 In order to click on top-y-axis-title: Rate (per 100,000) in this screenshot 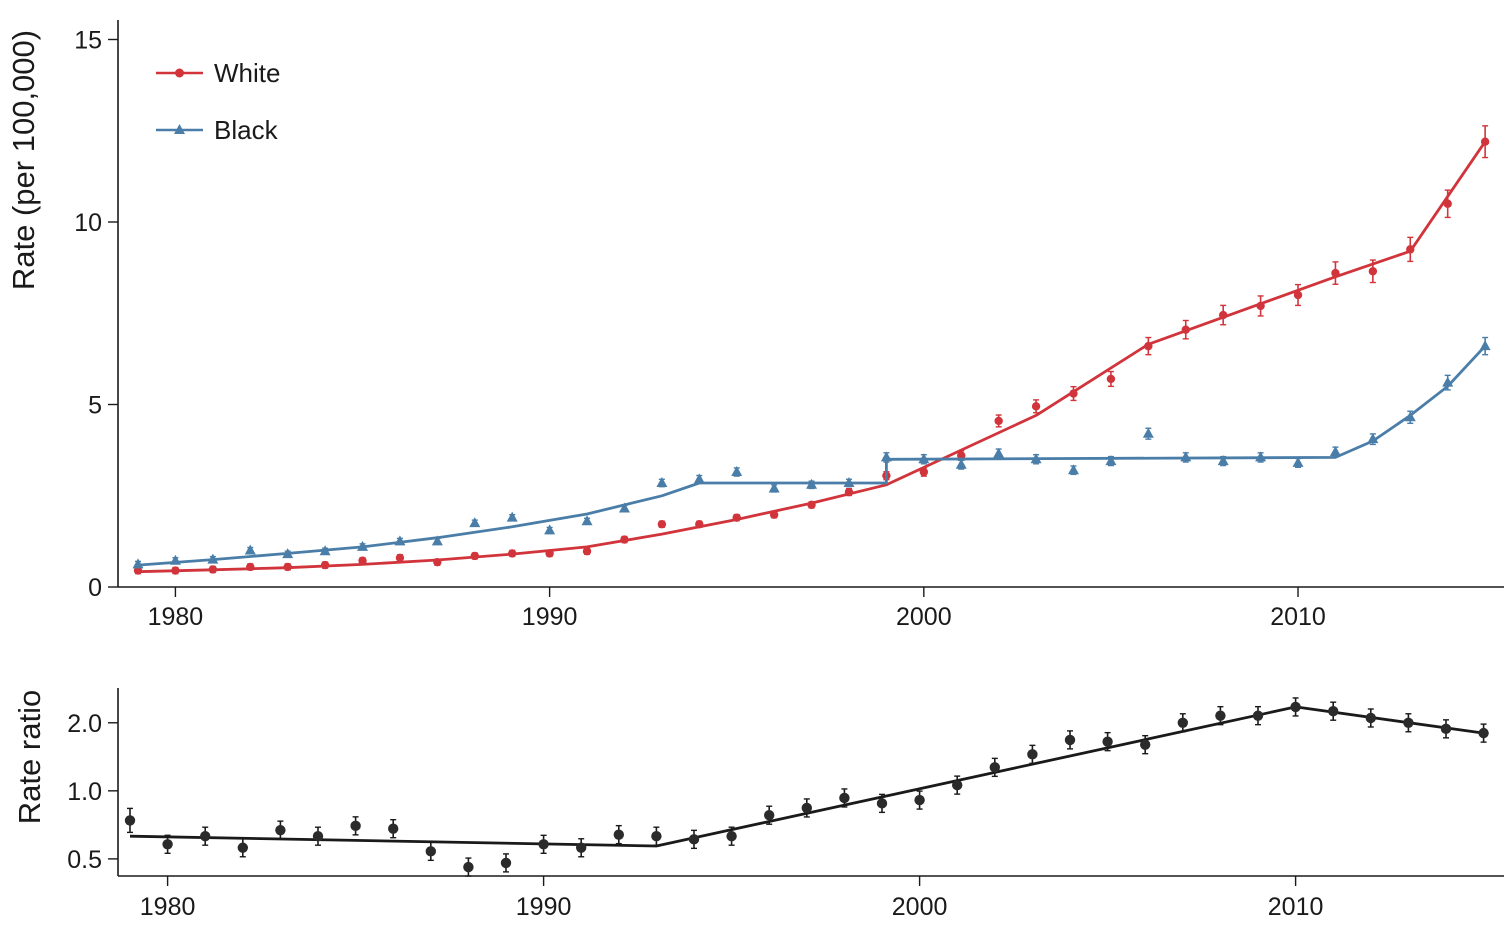, I will do `click(23, 160)`.